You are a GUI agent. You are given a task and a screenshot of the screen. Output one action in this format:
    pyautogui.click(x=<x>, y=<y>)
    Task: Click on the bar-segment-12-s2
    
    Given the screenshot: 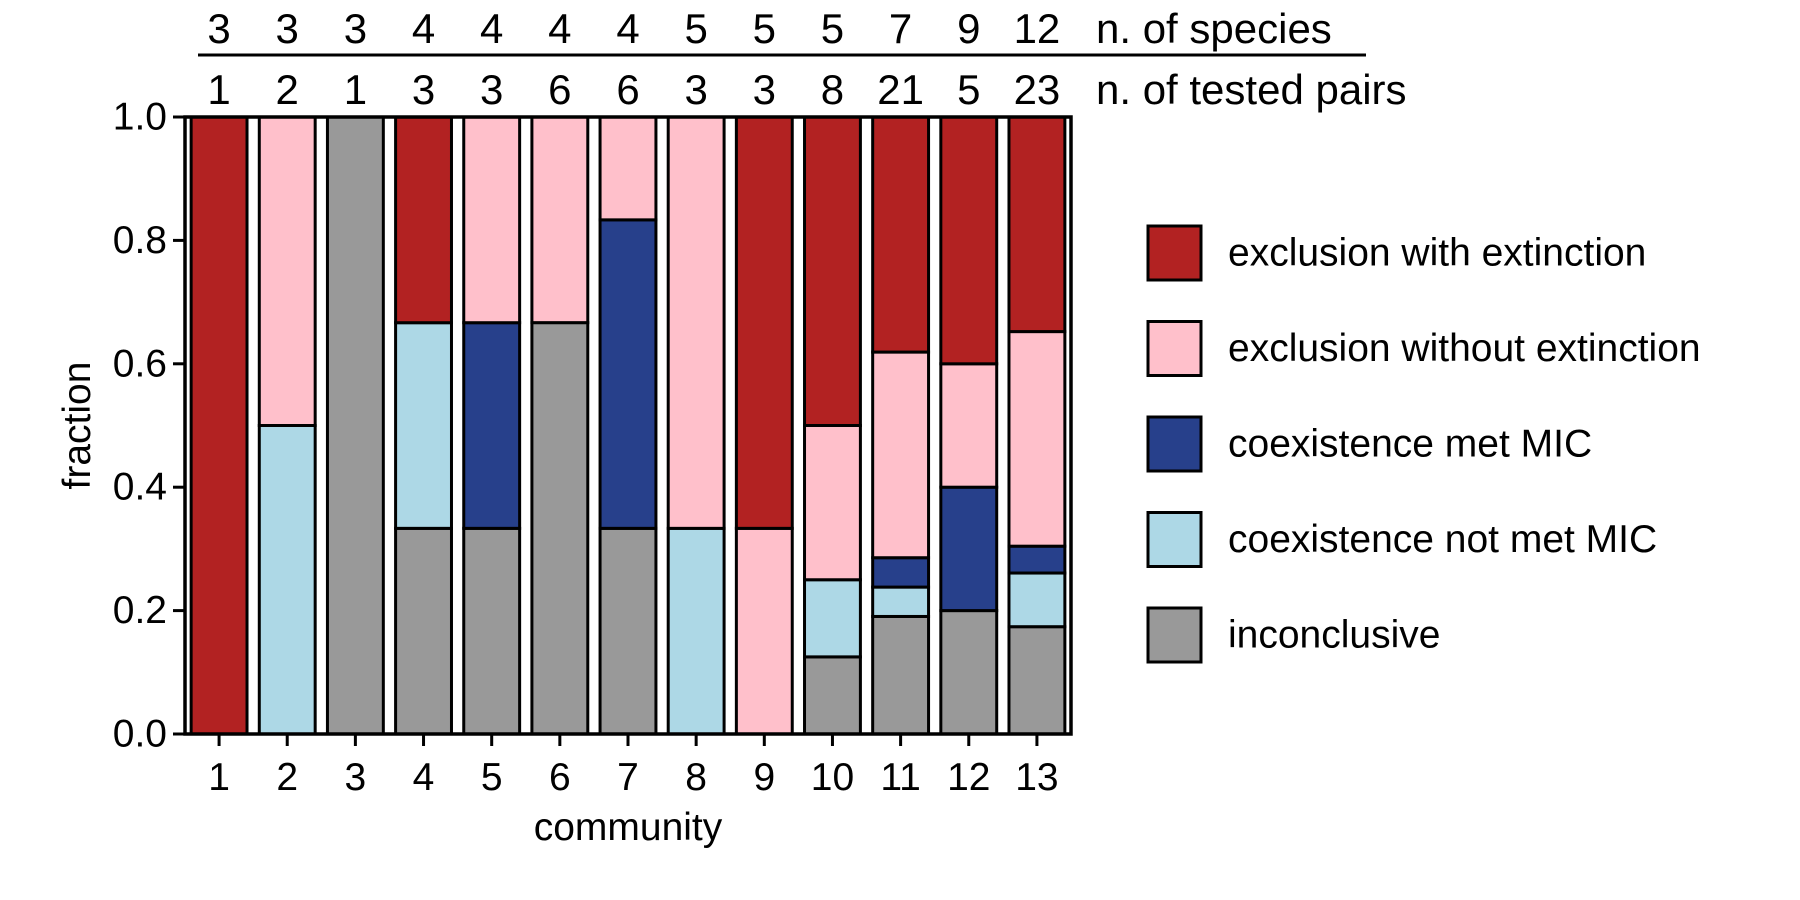 What is the action you would take?
    pyautogui.click(x=969, y=549)
    